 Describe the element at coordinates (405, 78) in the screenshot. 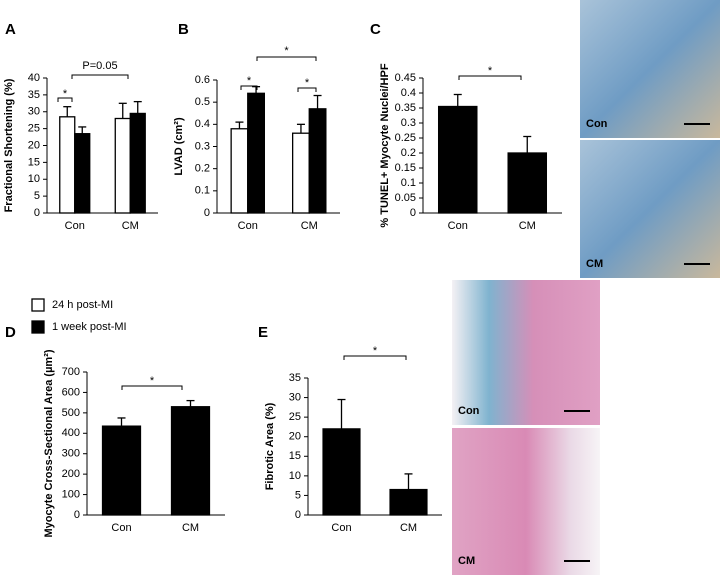

I see `y-tick-label: 0.45` at that location.